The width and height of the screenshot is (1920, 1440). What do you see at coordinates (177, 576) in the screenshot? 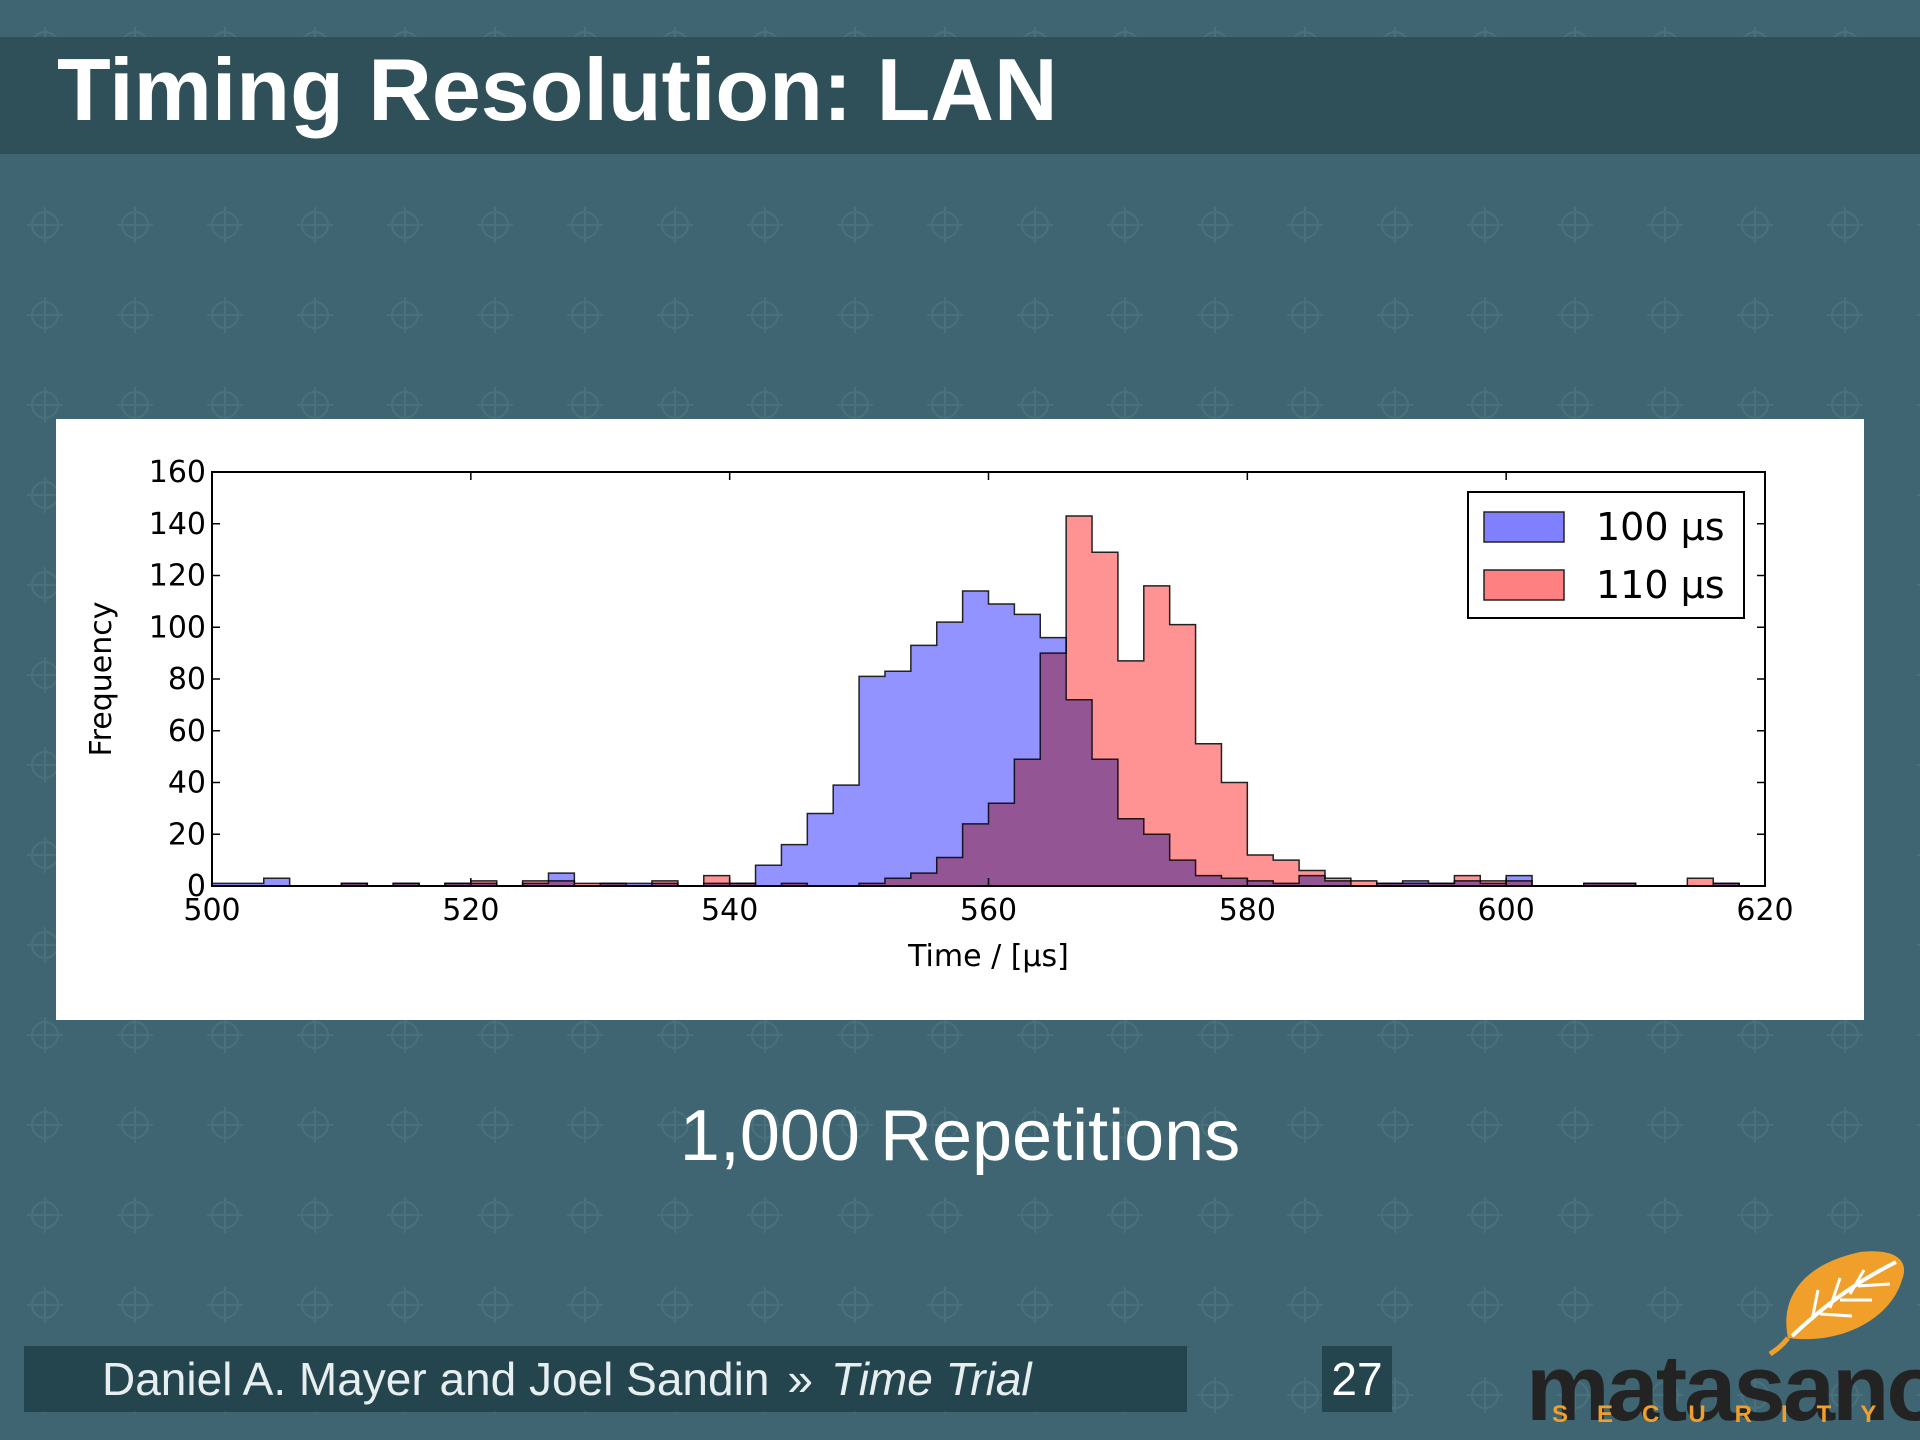
I see `y-tick-label: 120` at bounding box center [177, 576].